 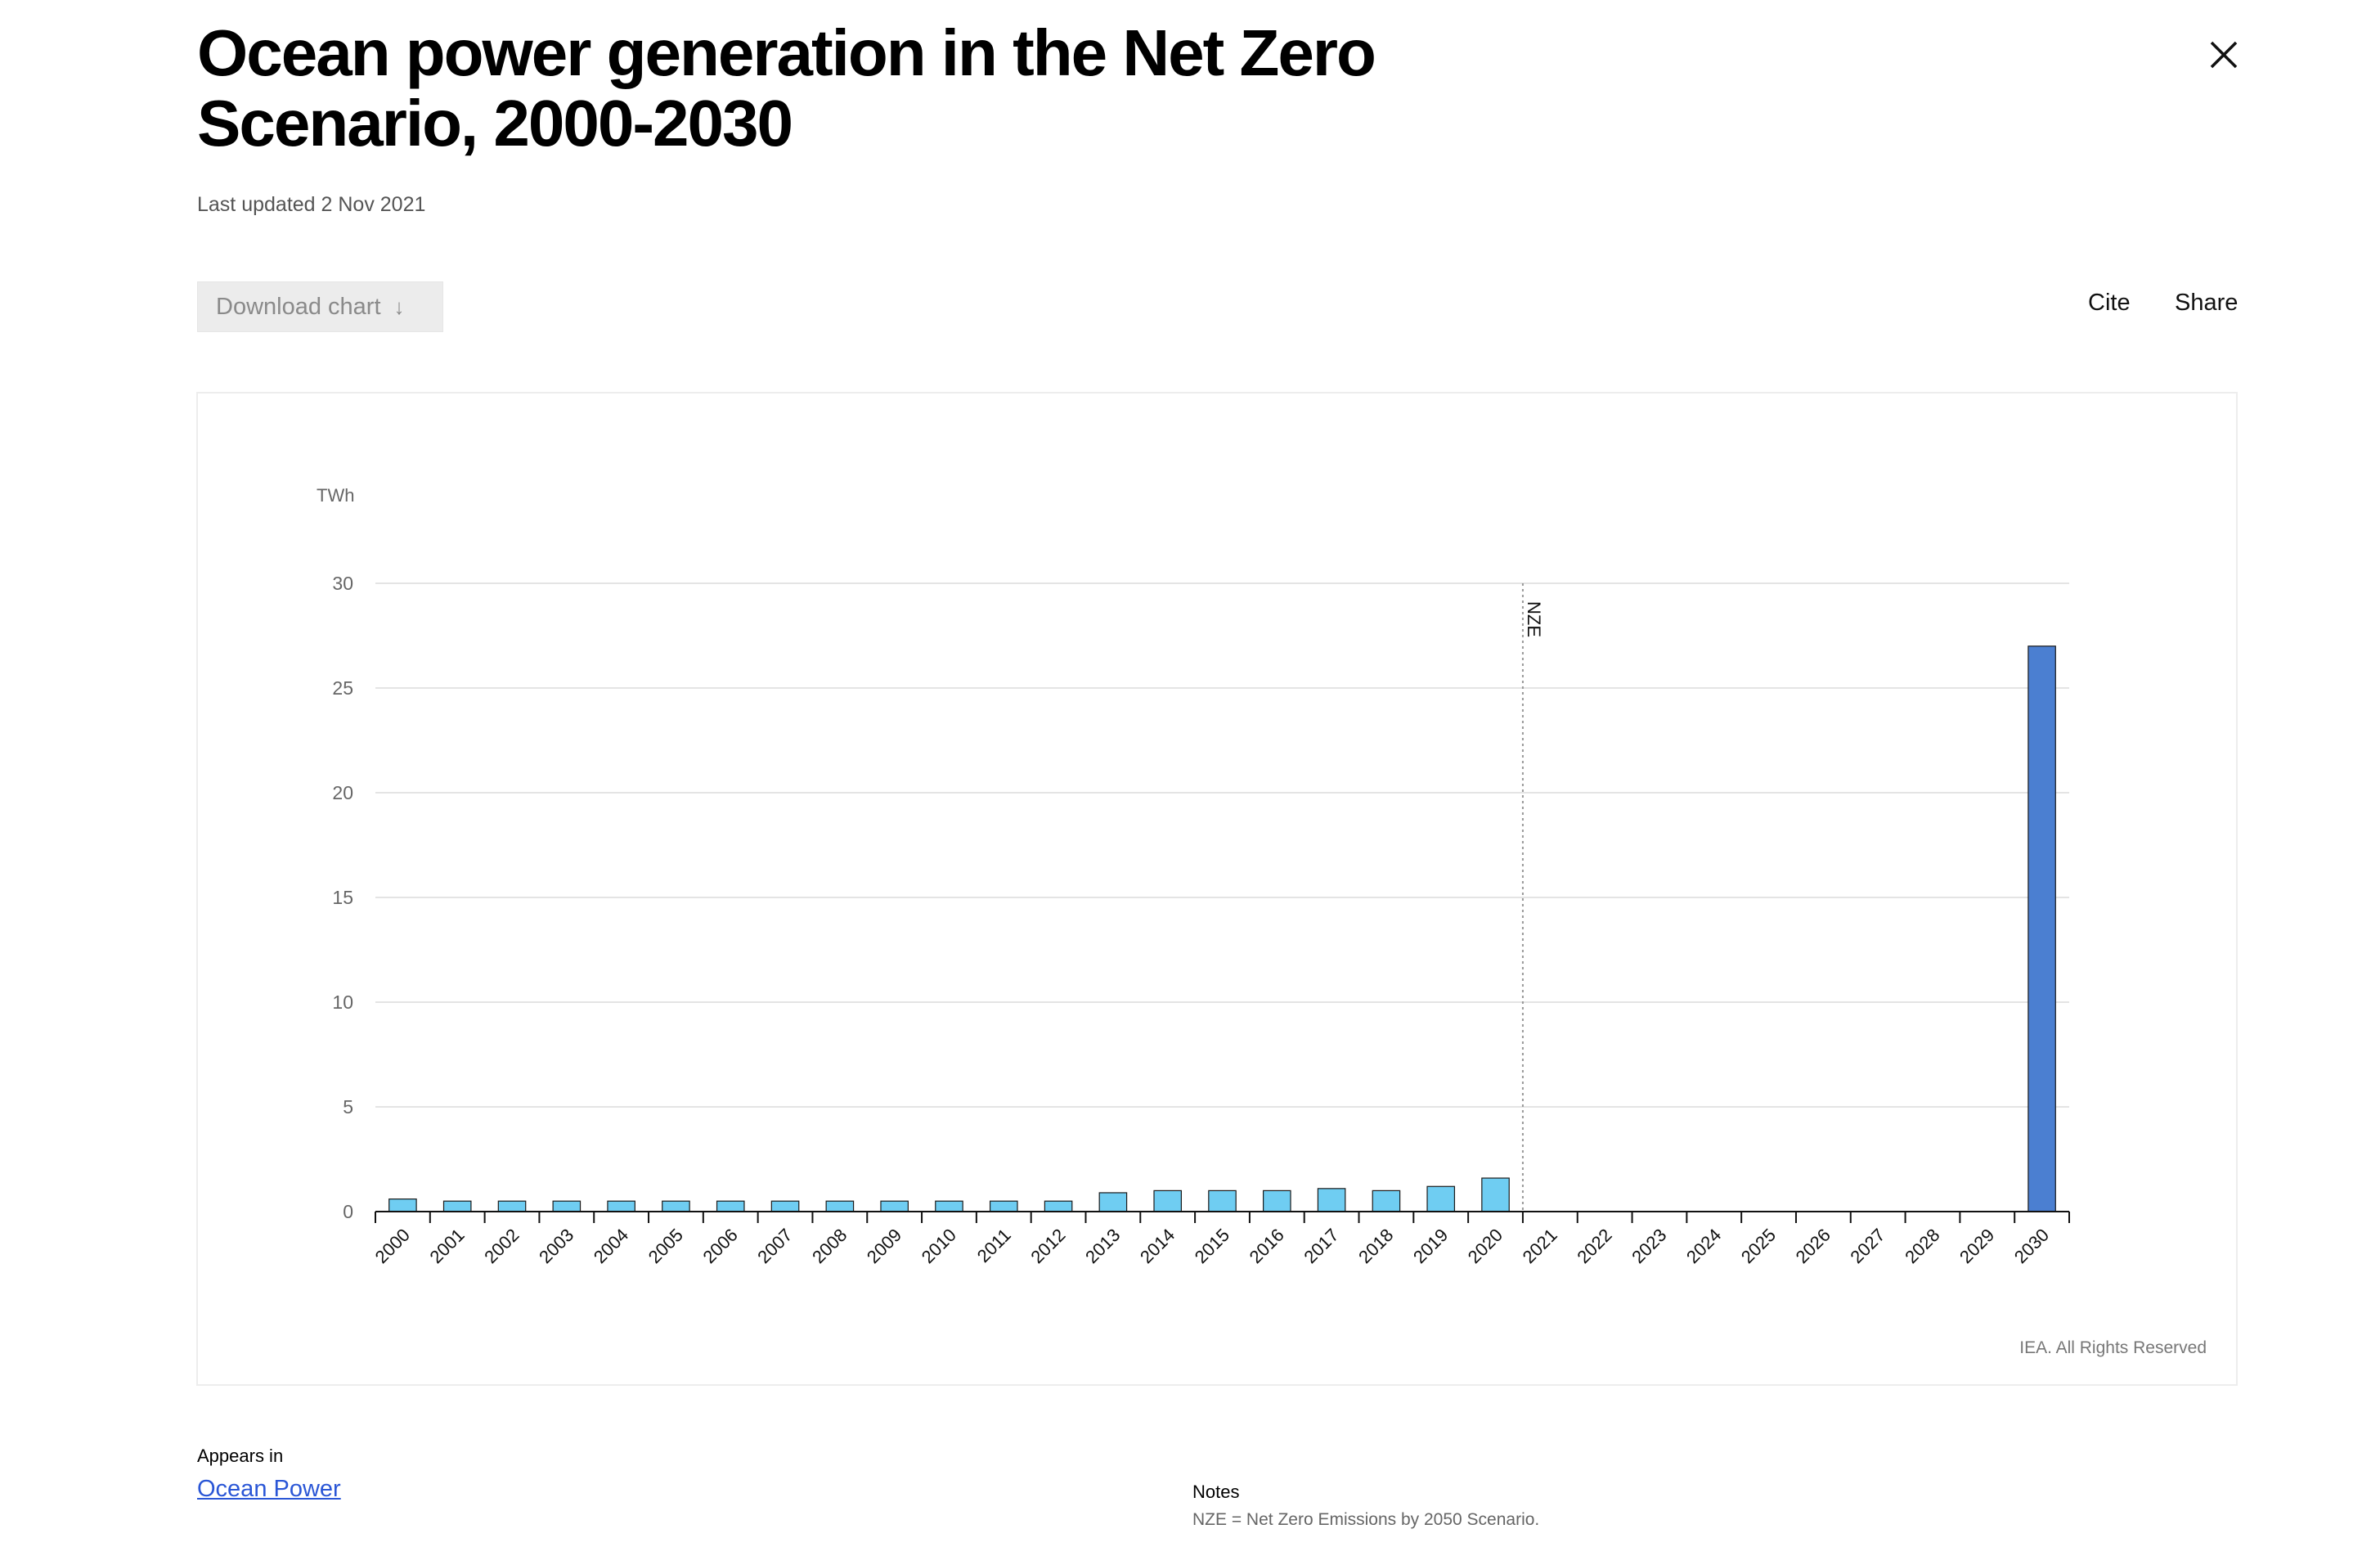 I want to click on x-tick-label: 2020, so click(x=1485, y=1246).